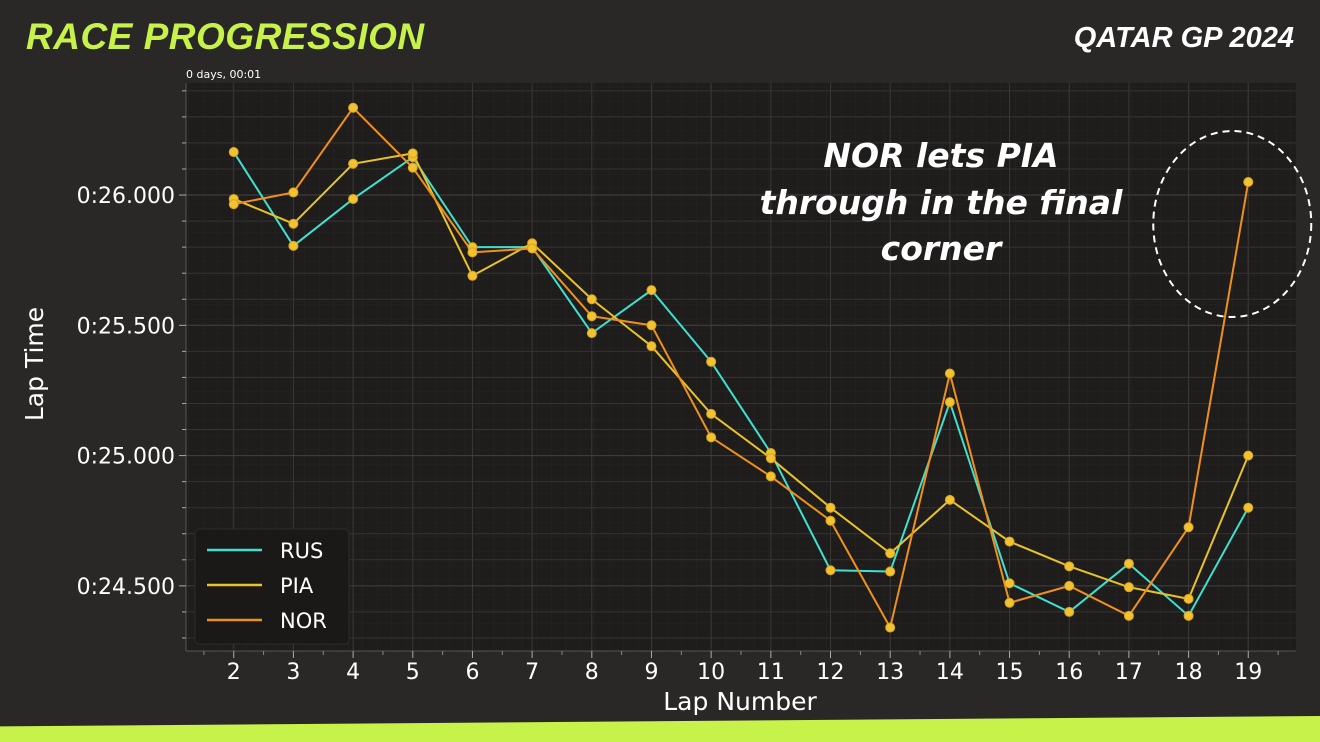  What do you see at coordinates (740, 701) in the screenshot?
I see `x-axis-label: Lap Number` at bounding box center [740, 701].